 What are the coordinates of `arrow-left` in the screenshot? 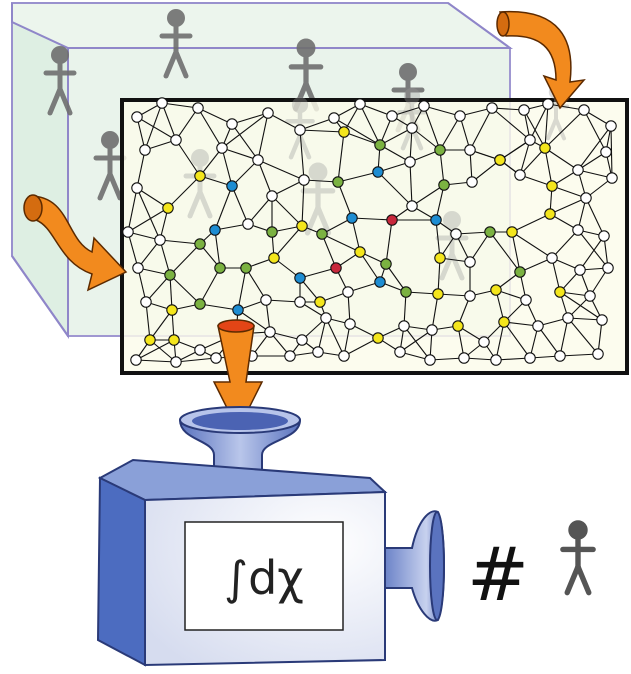 It's located at (75, 243).